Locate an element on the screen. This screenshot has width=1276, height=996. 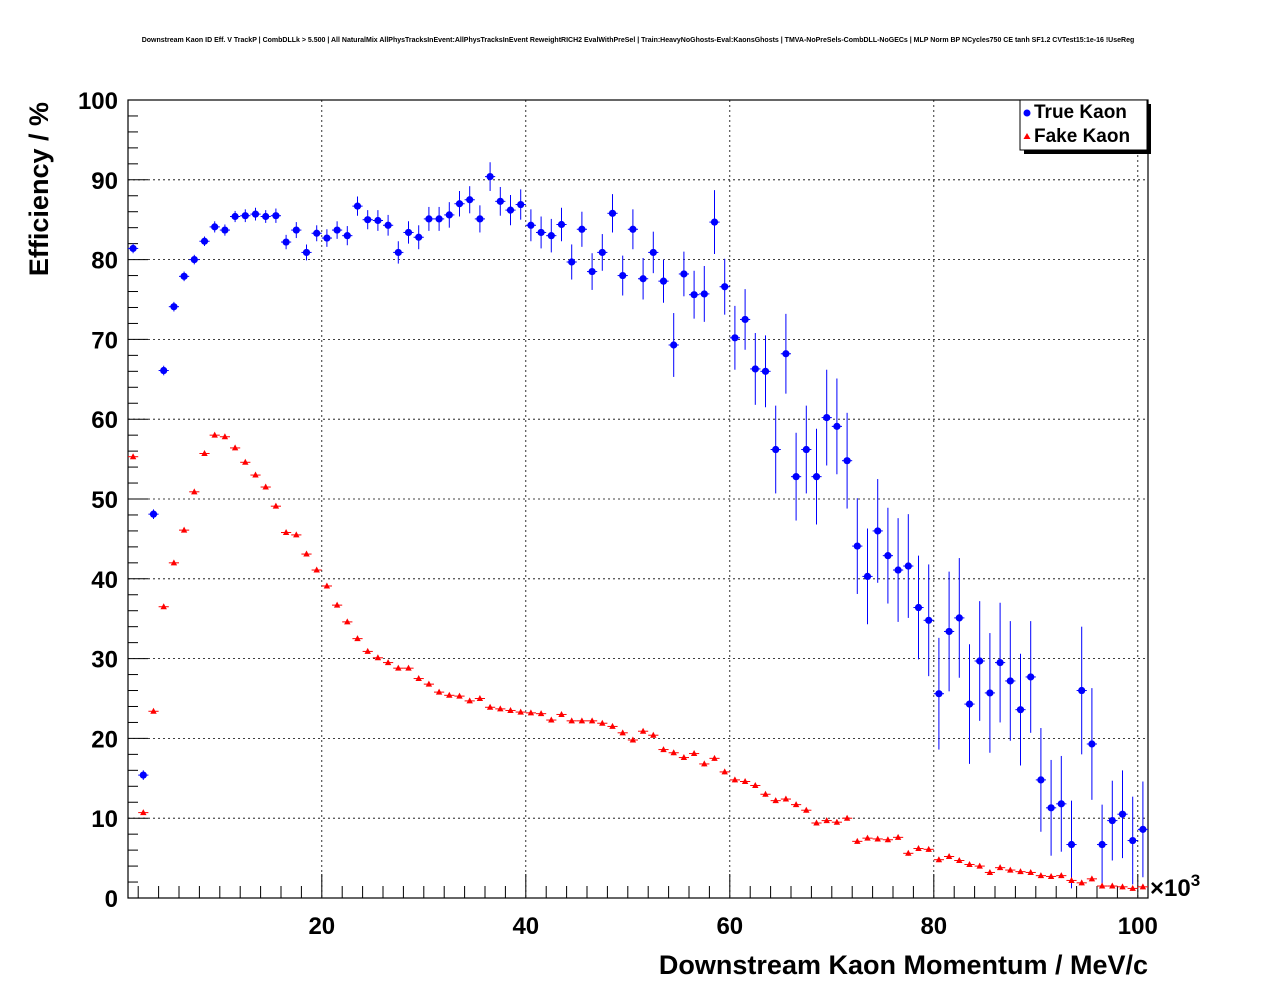
y-tick-label: 10 is located at coordinates (104, 819).